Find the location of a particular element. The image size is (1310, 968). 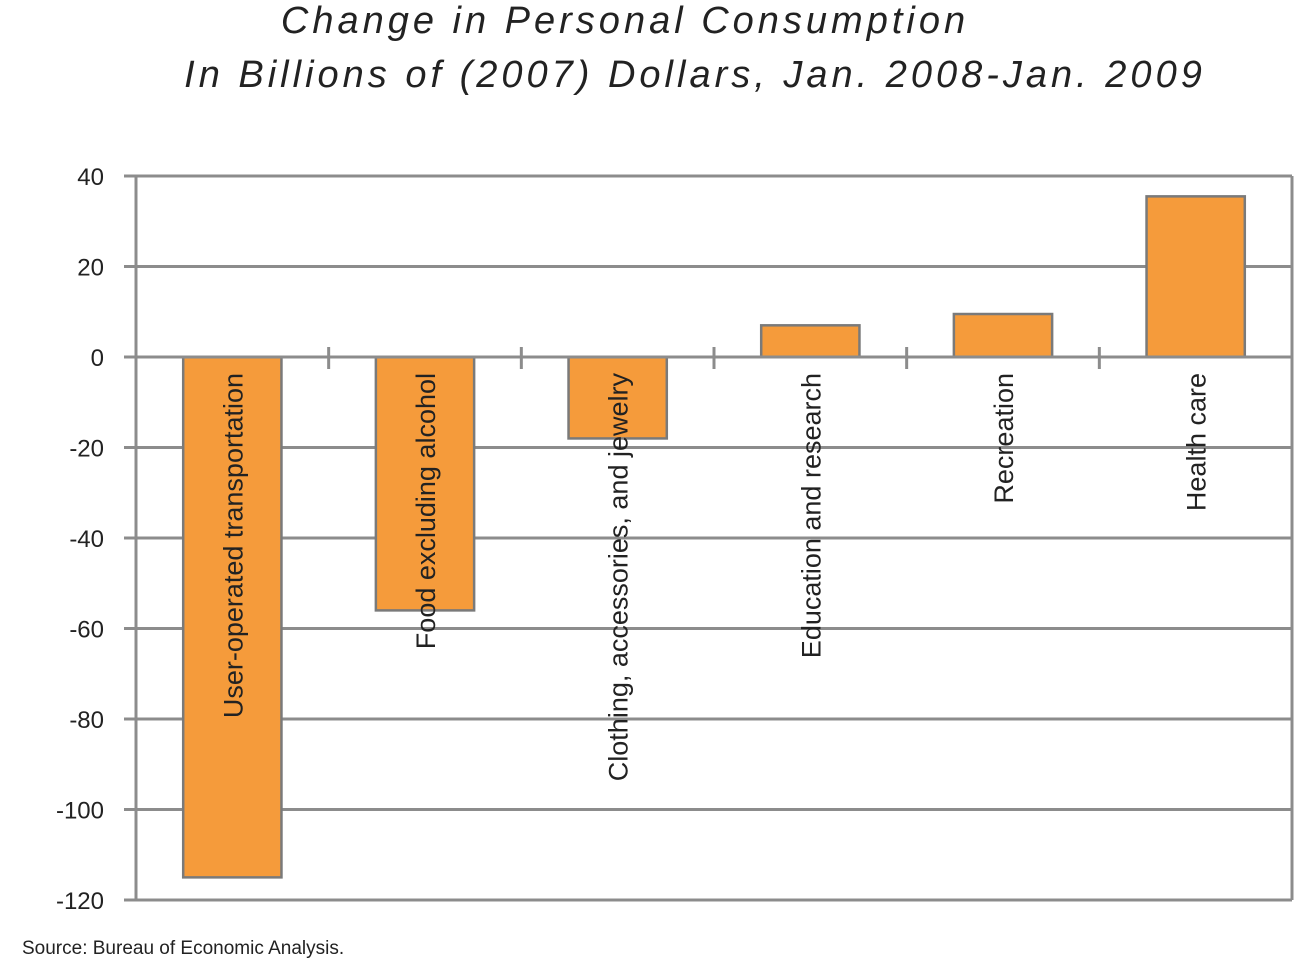

y-tick-label: 20 is located at coordinates (90, 268).